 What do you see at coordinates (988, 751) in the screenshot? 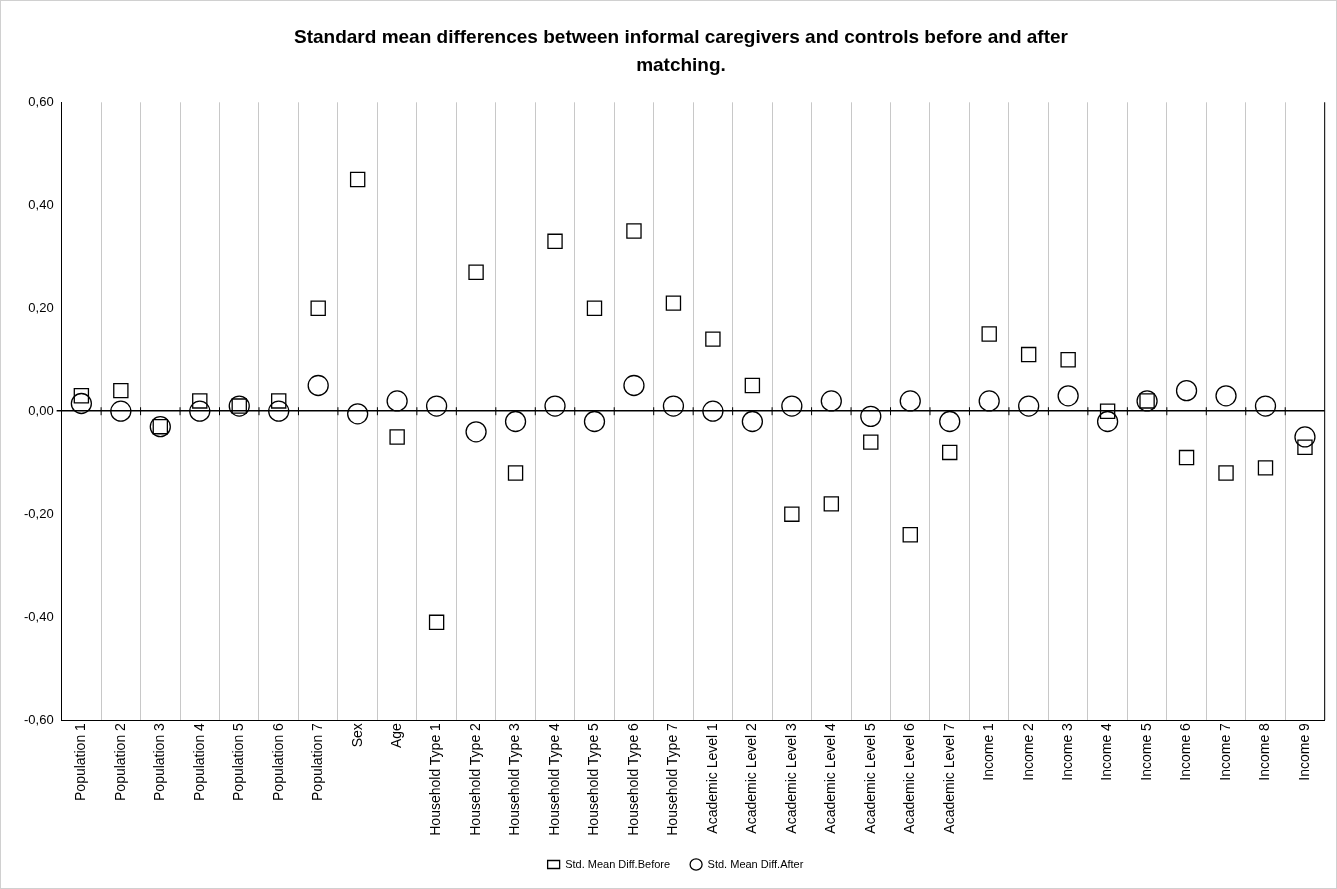
I see `x-tick-label: Income 1` at bounding box center [988, 751].